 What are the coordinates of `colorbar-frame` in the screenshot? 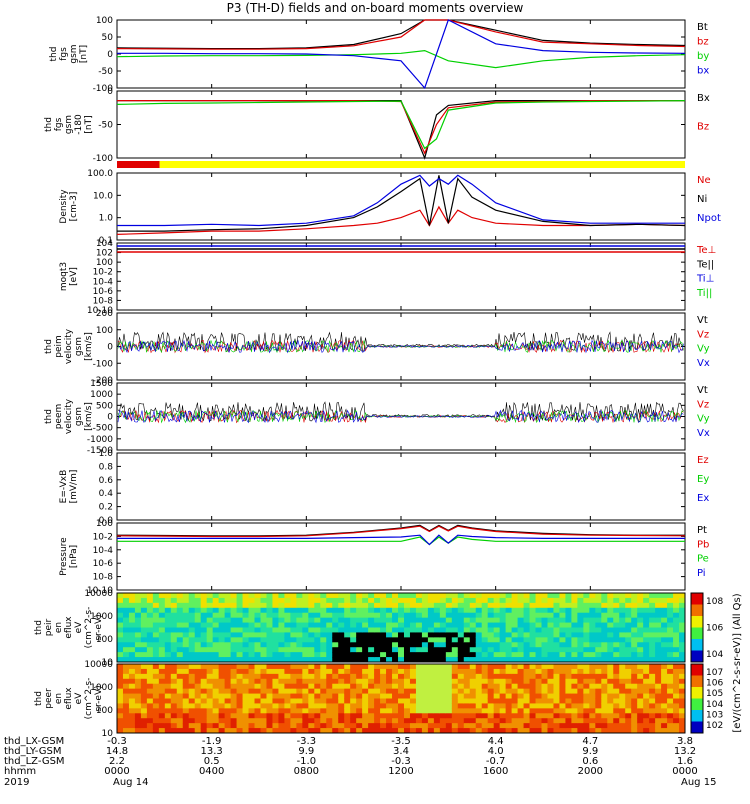 It's located at (697, 627).